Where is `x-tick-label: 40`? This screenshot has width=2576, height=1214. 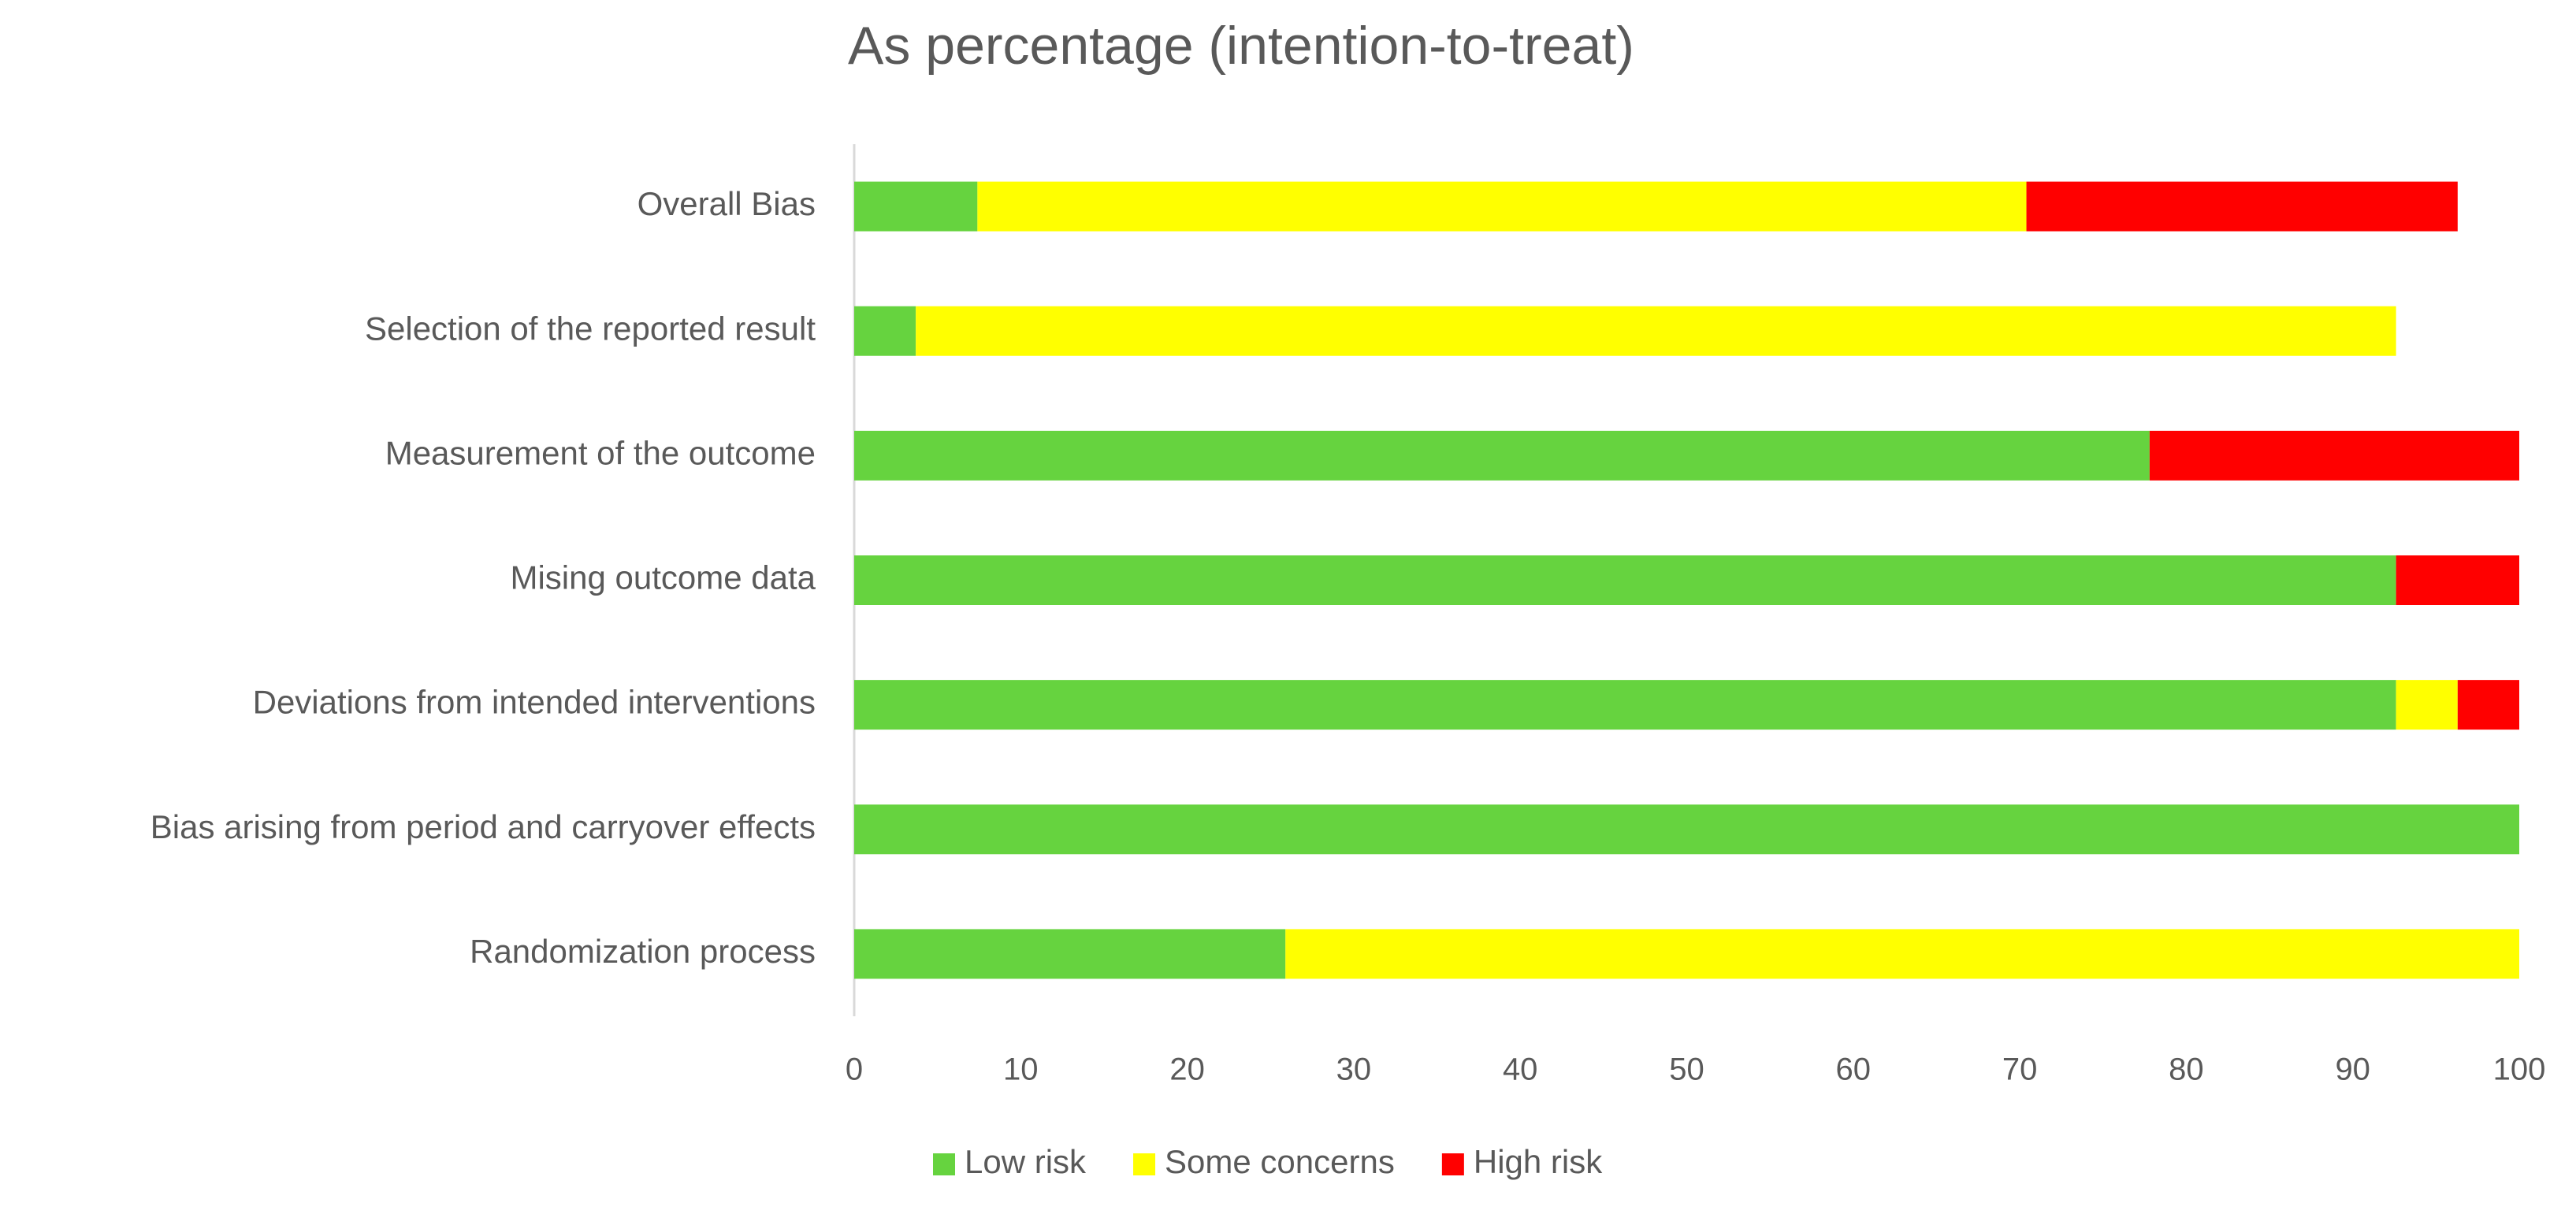 x-tick-label: 40 is located at coordinates (1520, 1070).